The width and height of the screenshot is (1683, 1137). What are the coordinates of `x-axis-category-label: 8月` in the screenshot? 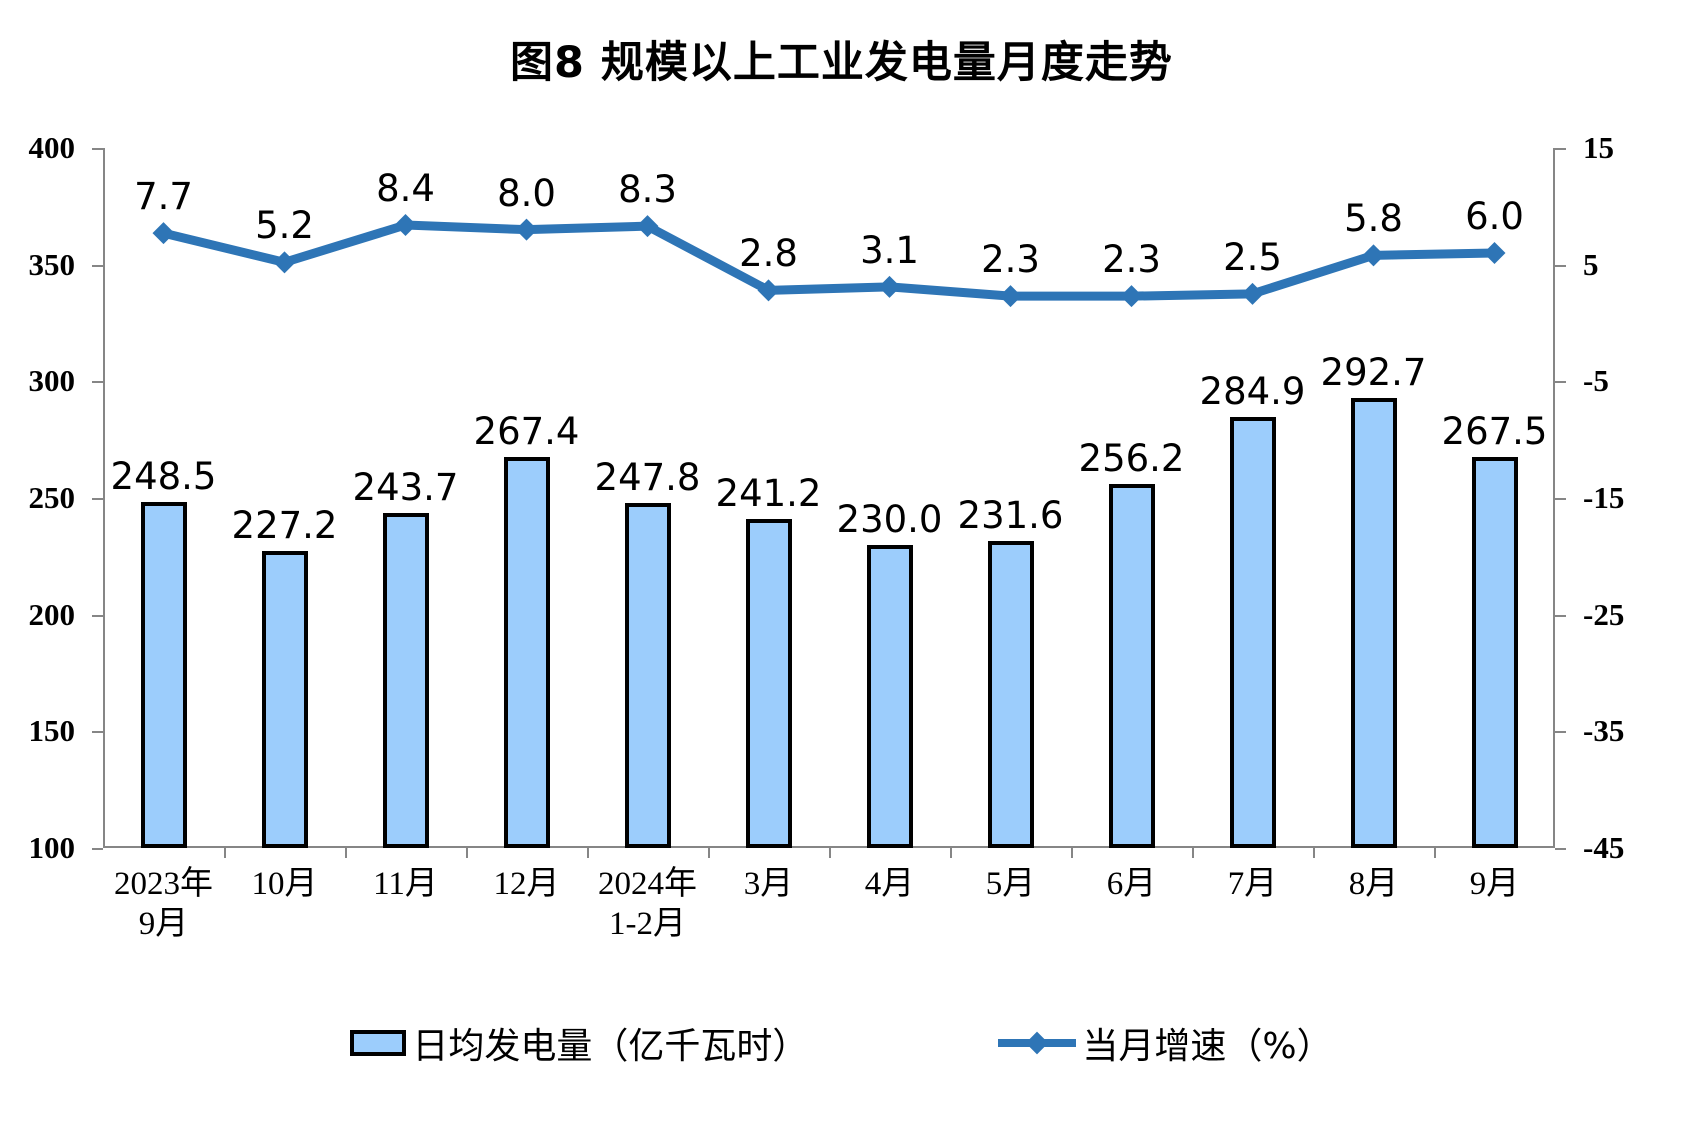 It's located at (1373, 884).